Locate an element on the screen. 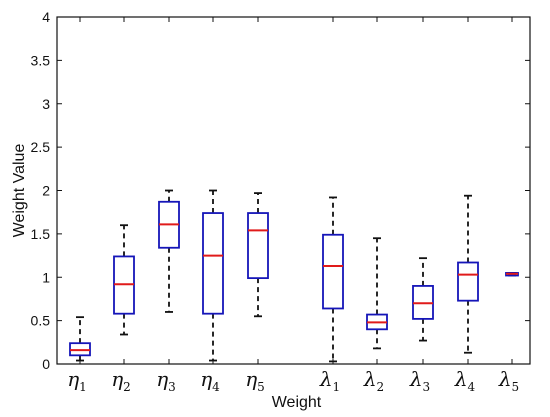  x-tick-label: η1 is located at coordinates (77, 380).